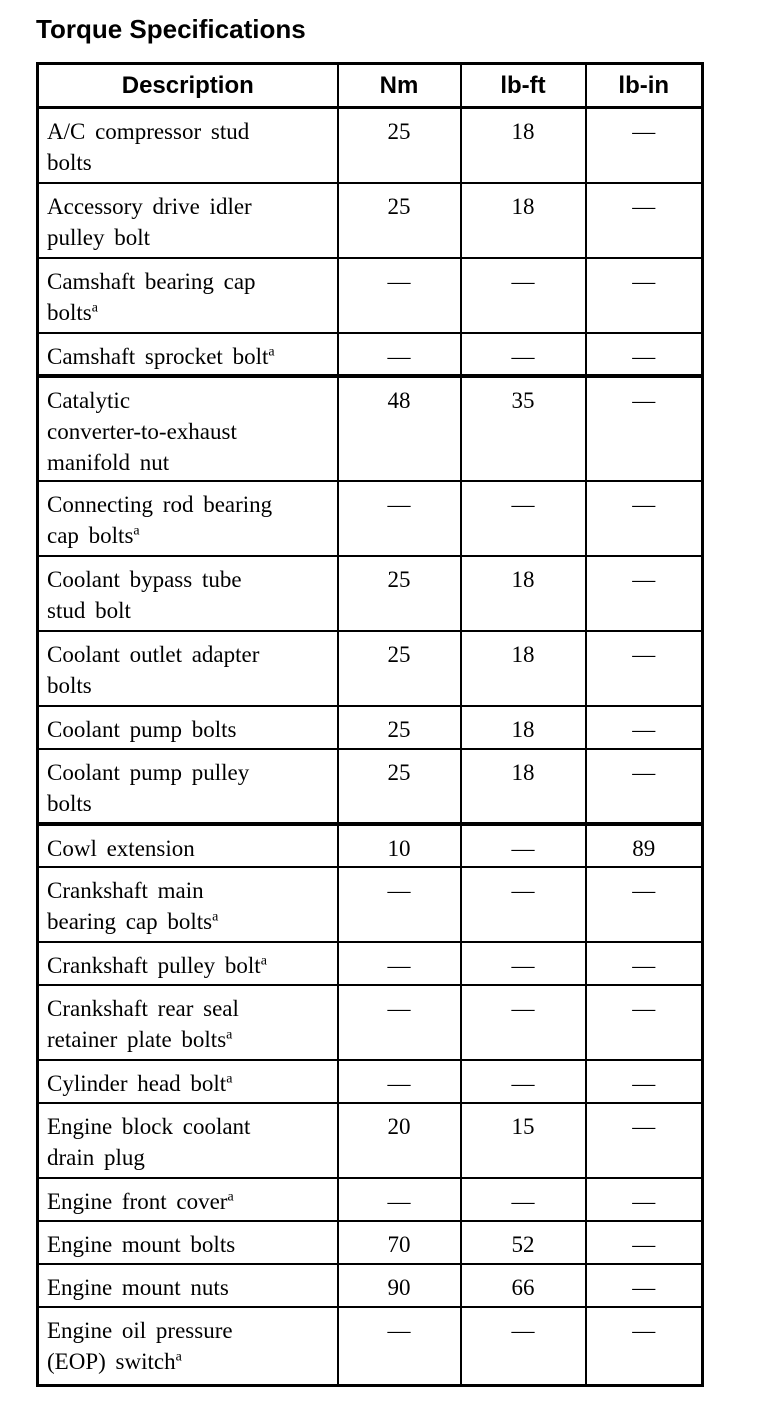 This screenshot has width=768, height=1414. Describe the element at coordinates (187, 1285) in the screenshot. I see `description-cell: Engine mount nuts` at that location.